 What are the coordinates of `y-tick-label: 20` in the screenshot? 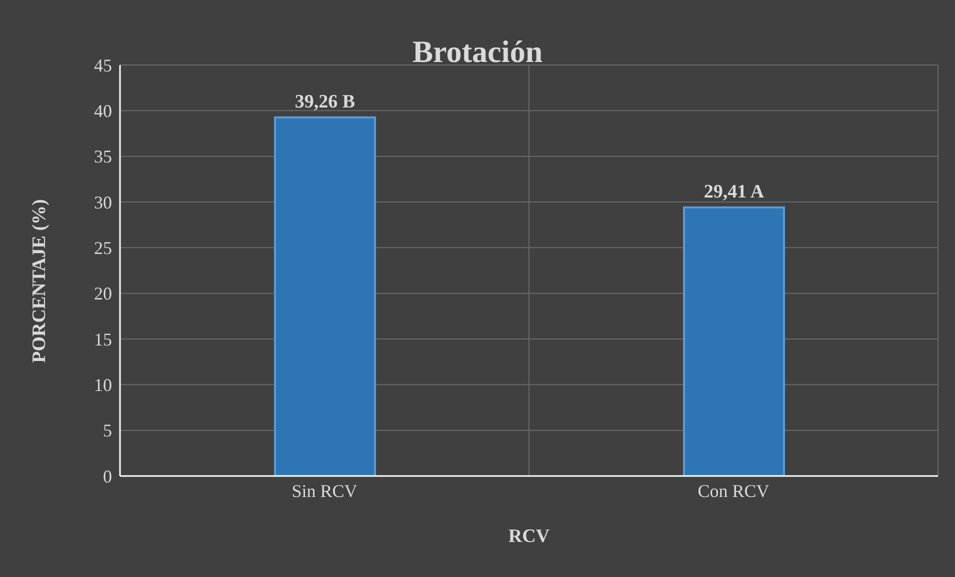 It's located at (103, 294).